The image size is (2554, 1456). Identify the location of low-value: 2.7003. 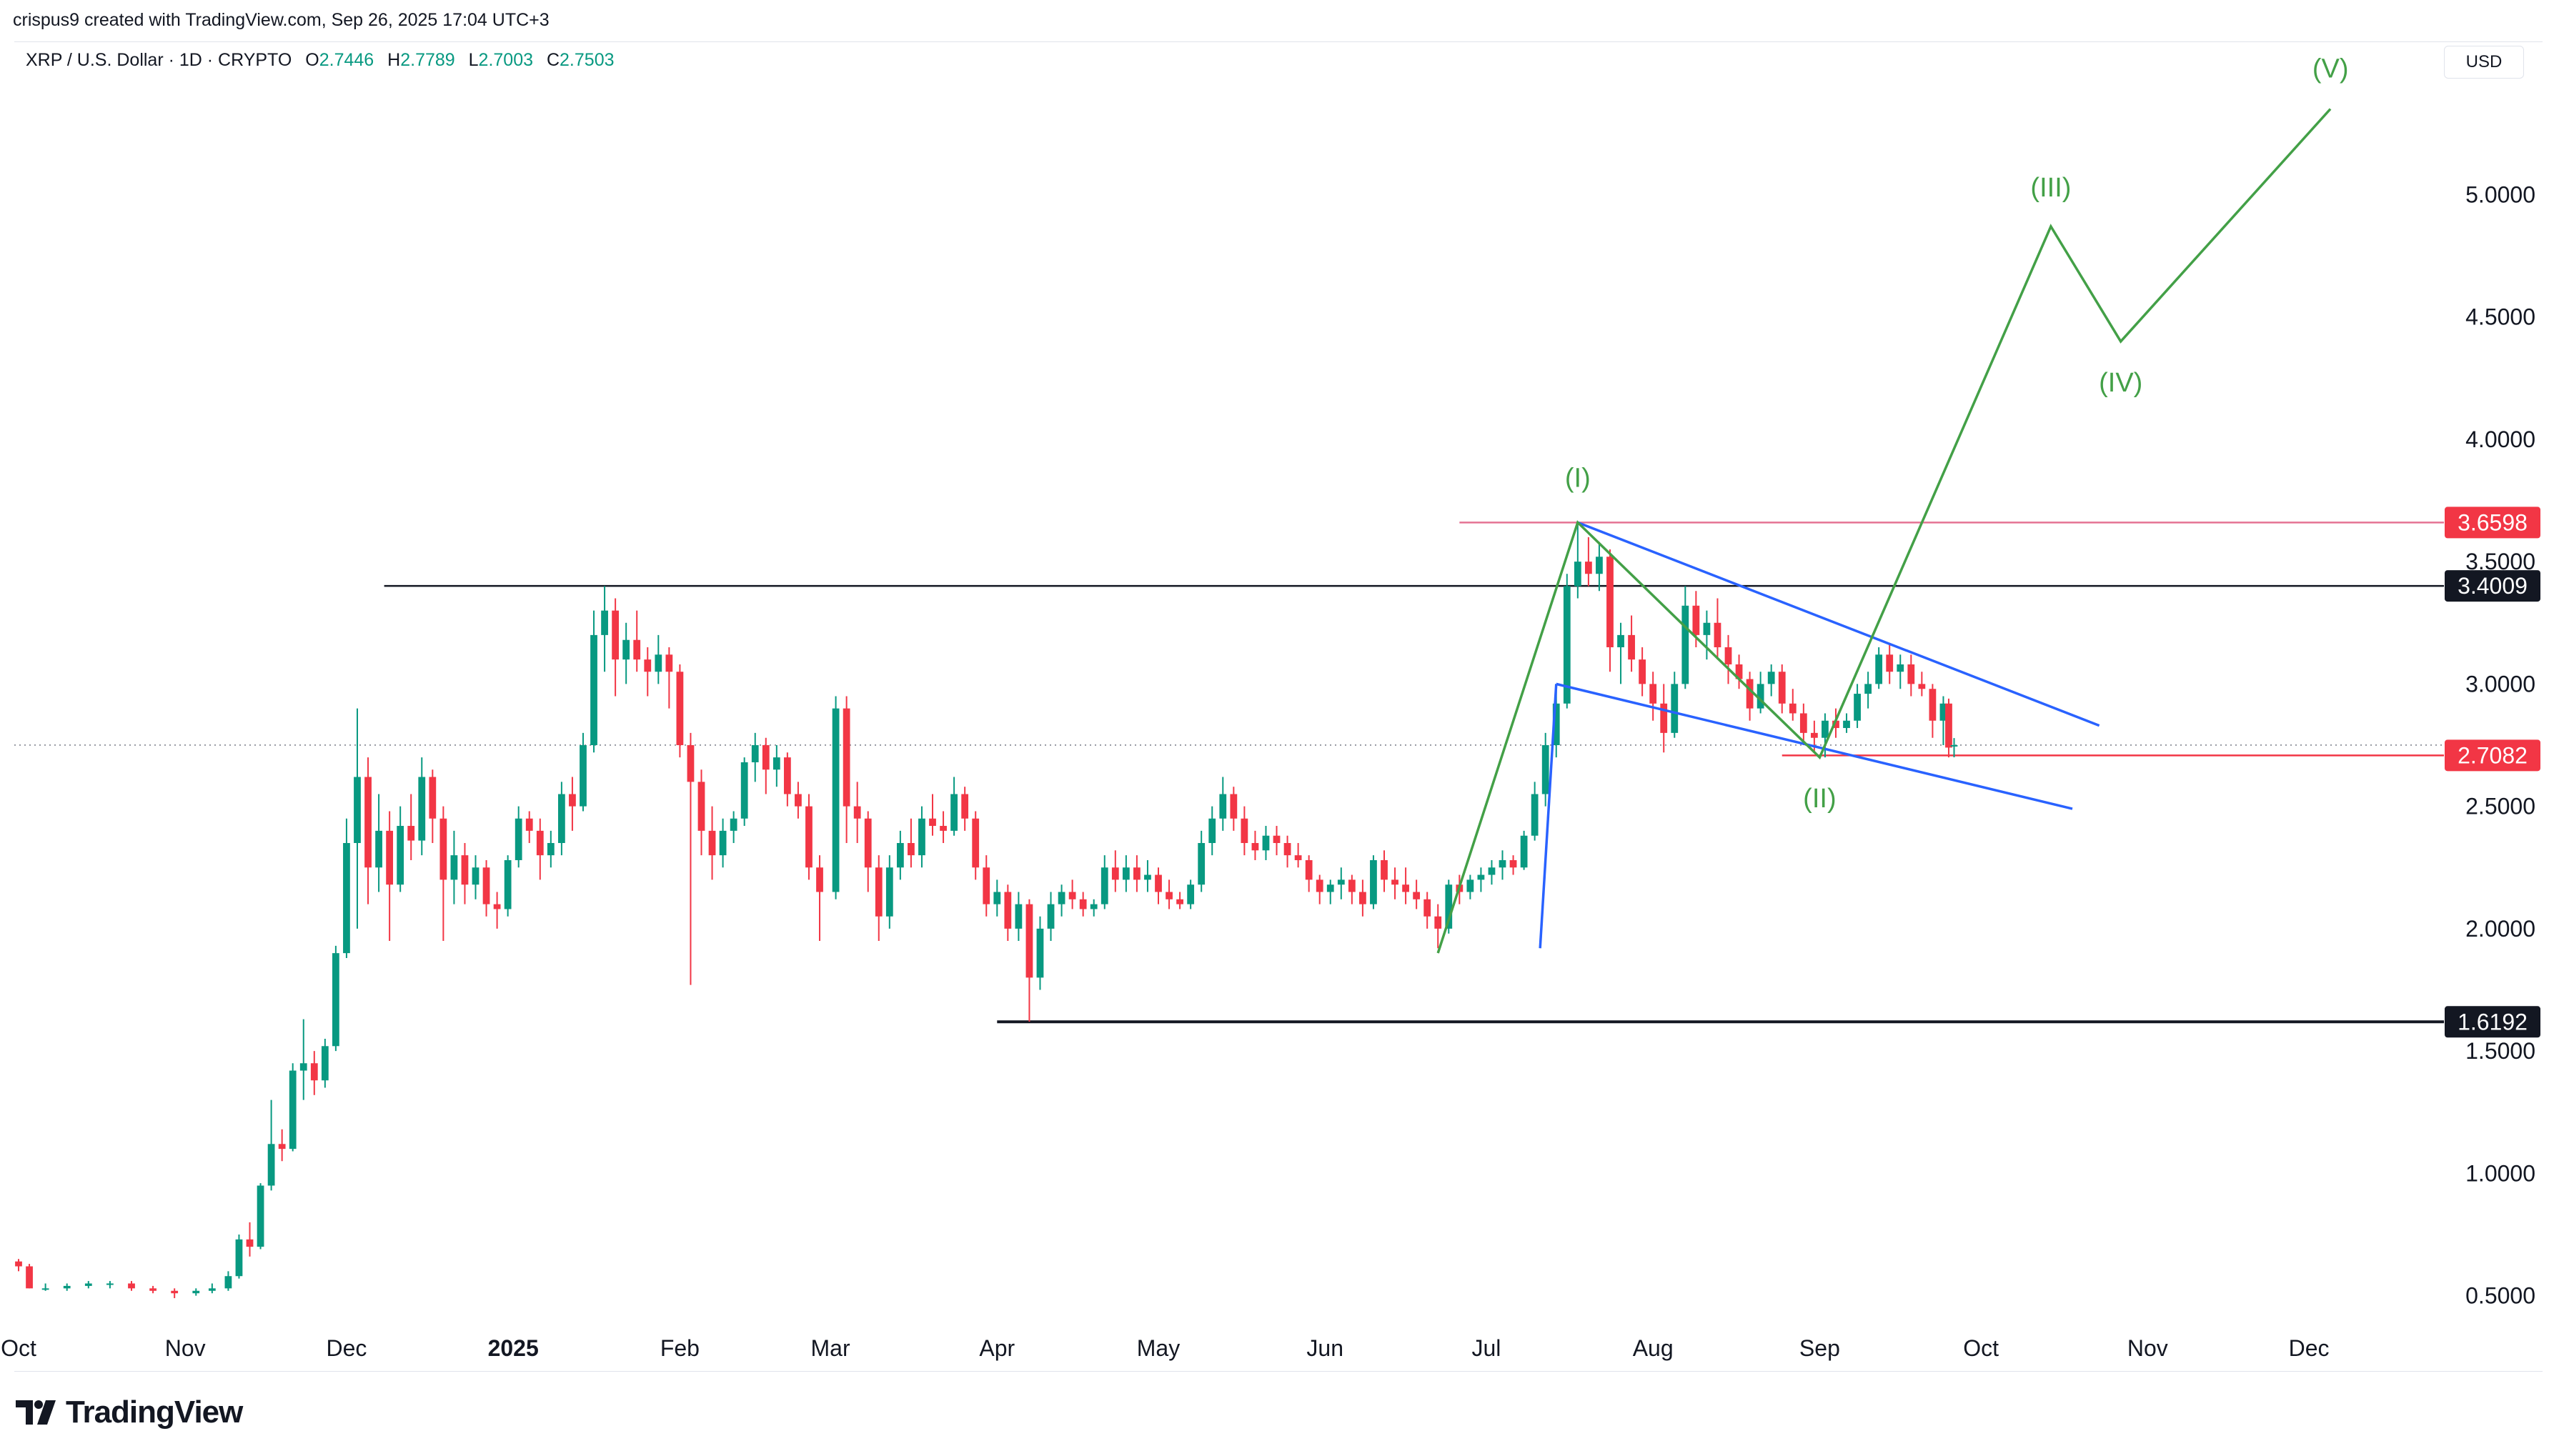
(506, 60).